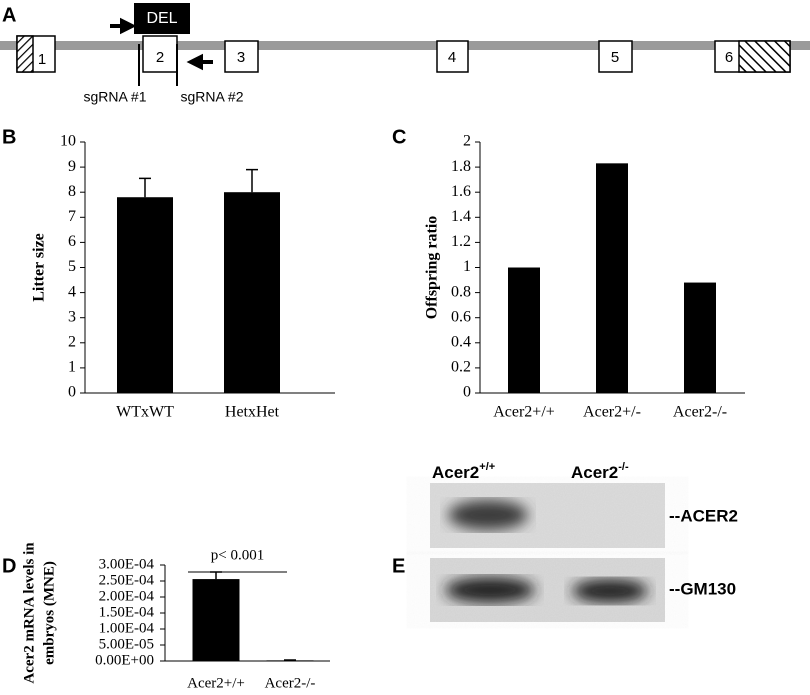 This screenshot has height=695, width=810. What do you see at coordinates (461, 367) in the screenshot?
I see `y-tick-label: 0.2` at bounding box center [461, 367].